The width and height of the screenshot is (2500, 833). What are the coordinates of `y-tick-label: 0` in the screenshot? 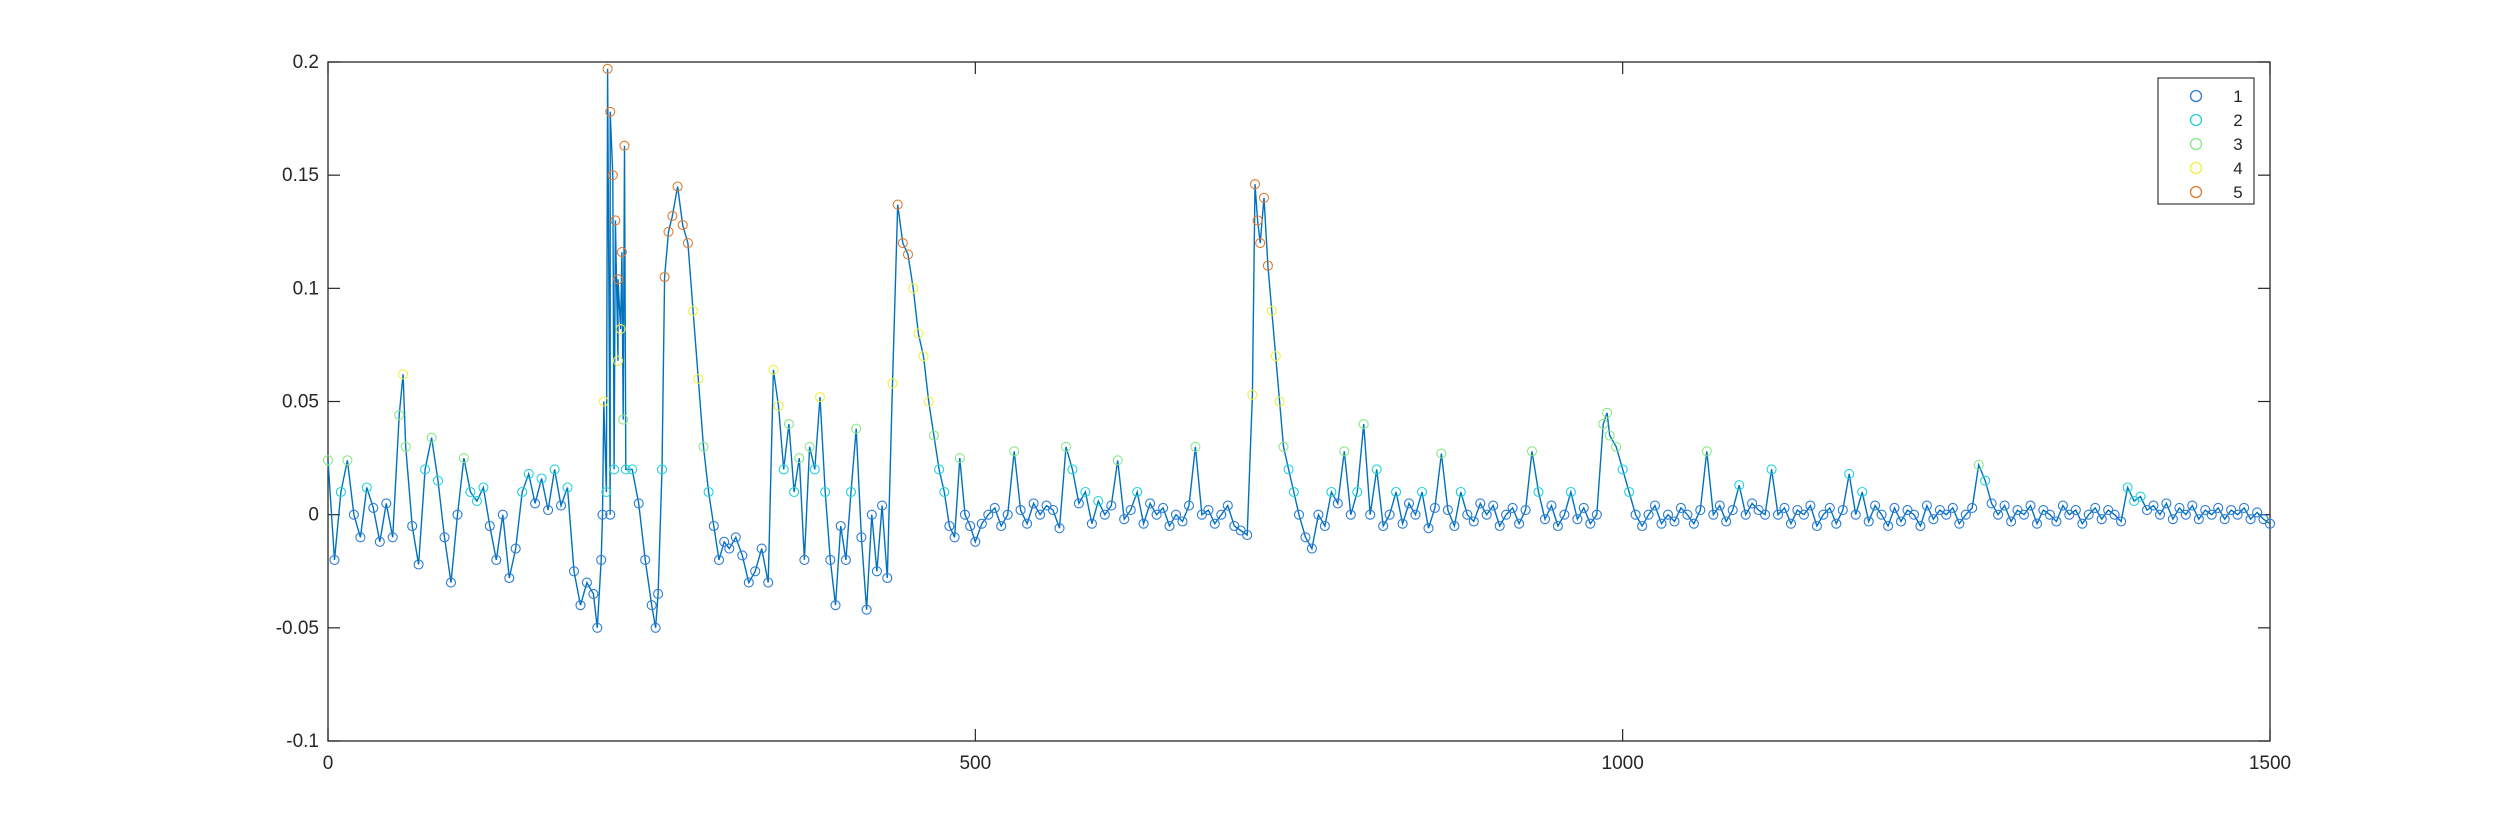 It's located at (313, 515).